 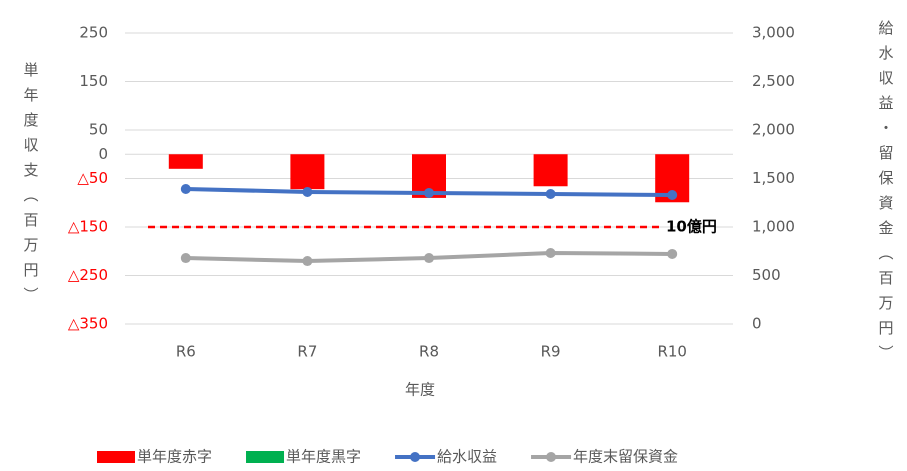 What do you see at coordinates (307, 352) in the screenshot?
I see `x-tick-label: R7` at bounding box center [307, 352].